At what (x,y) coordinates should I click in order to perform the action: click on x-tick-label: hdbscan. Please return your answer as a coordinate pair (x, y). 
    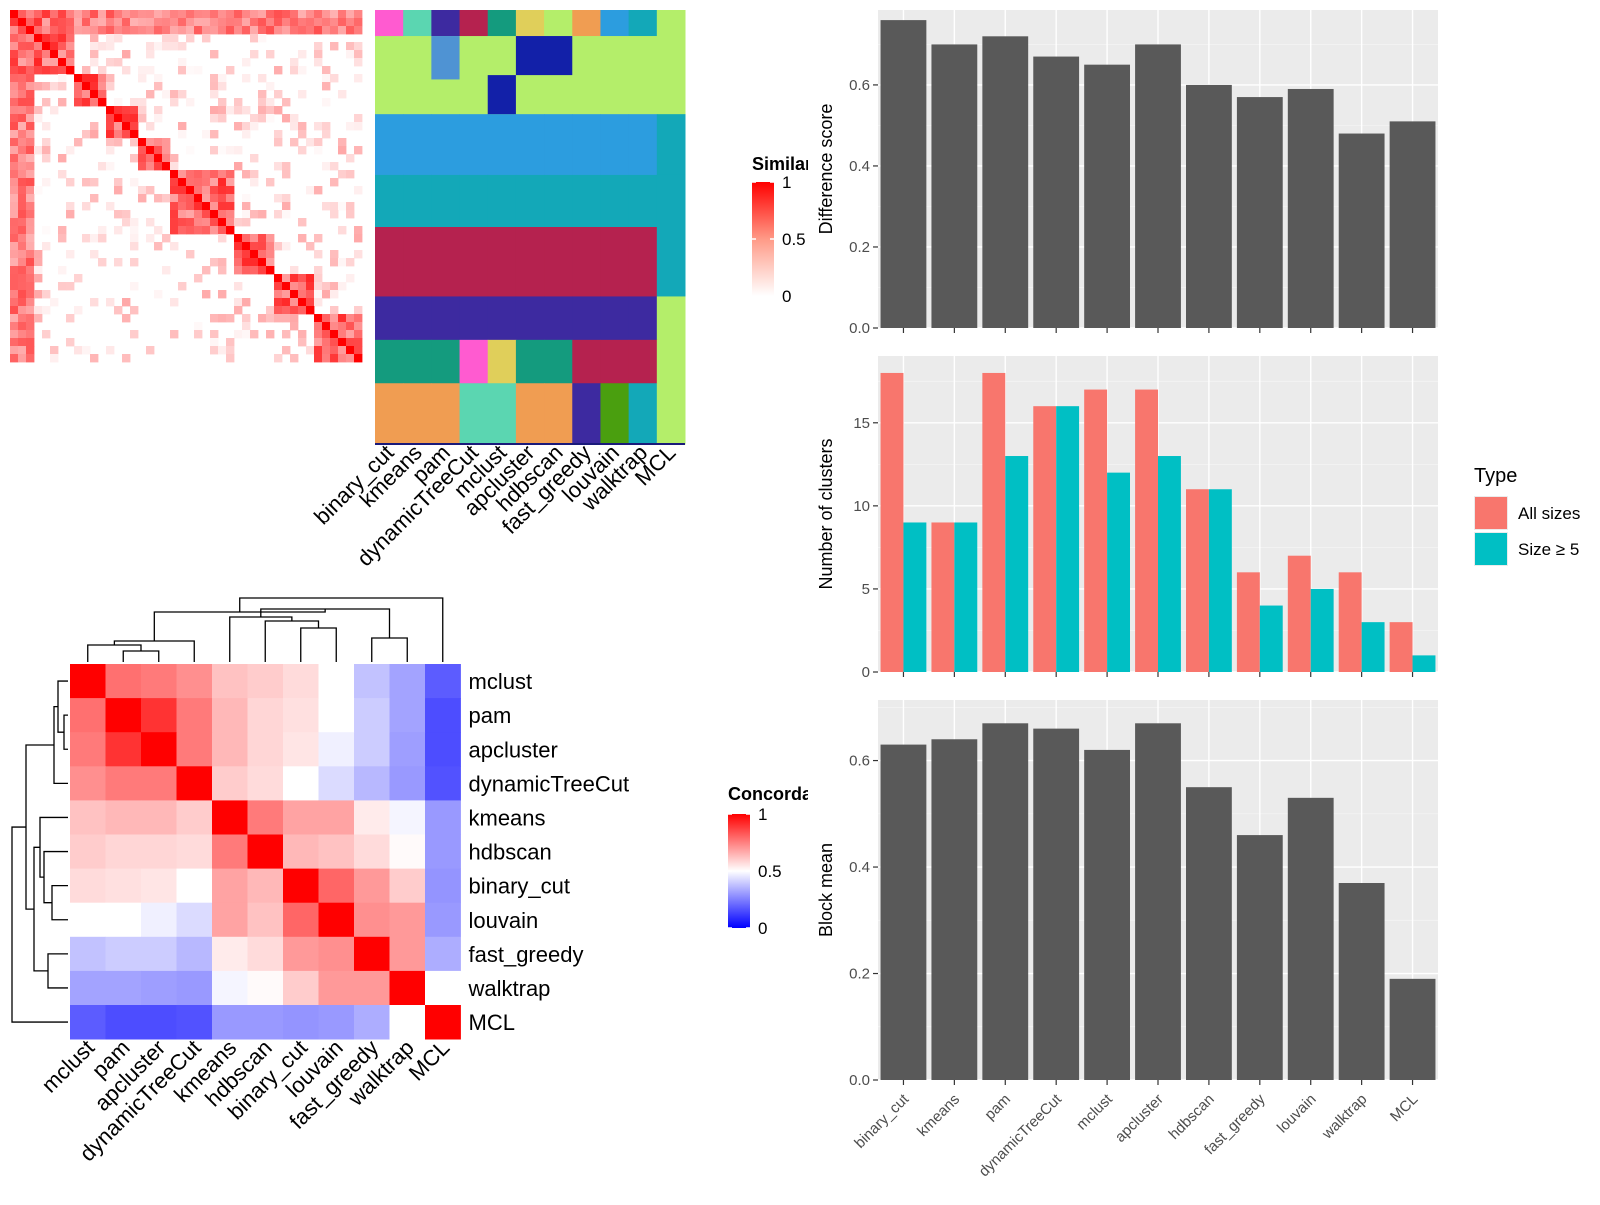
    Looking at the image, I should click on (1192, 1117).